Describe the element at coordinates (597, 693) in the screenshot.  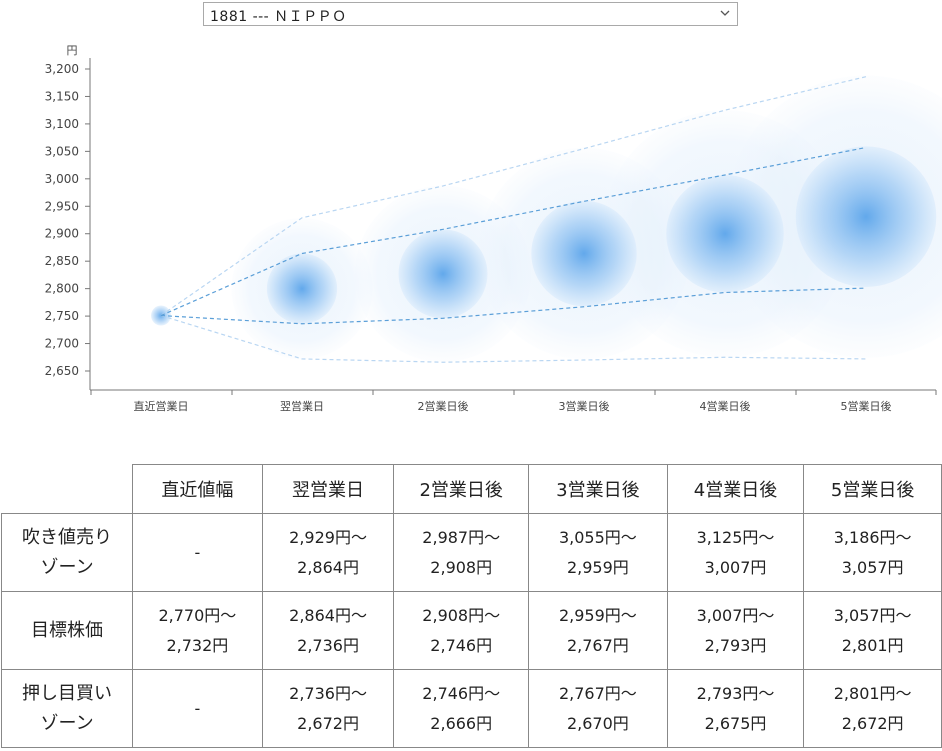
I see `cell-line: 2,767円～` at that location.